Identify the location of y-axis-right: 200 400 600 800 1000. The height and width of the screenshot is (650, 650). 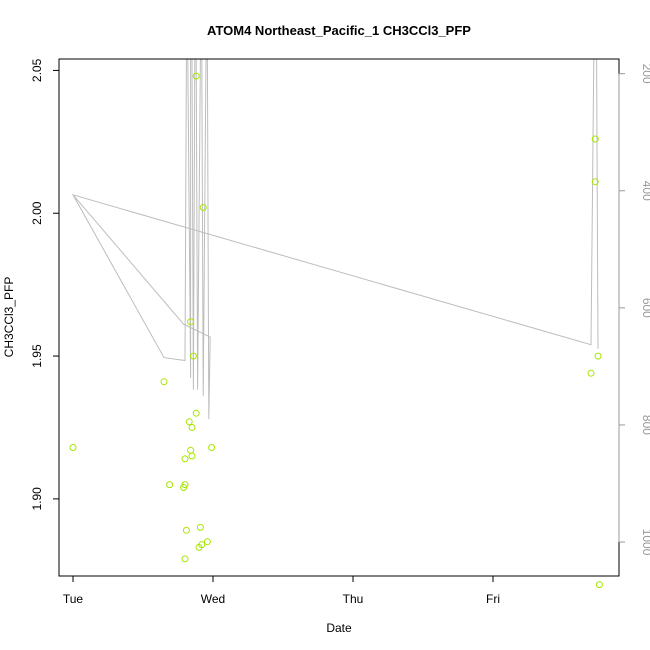
(634, 310).